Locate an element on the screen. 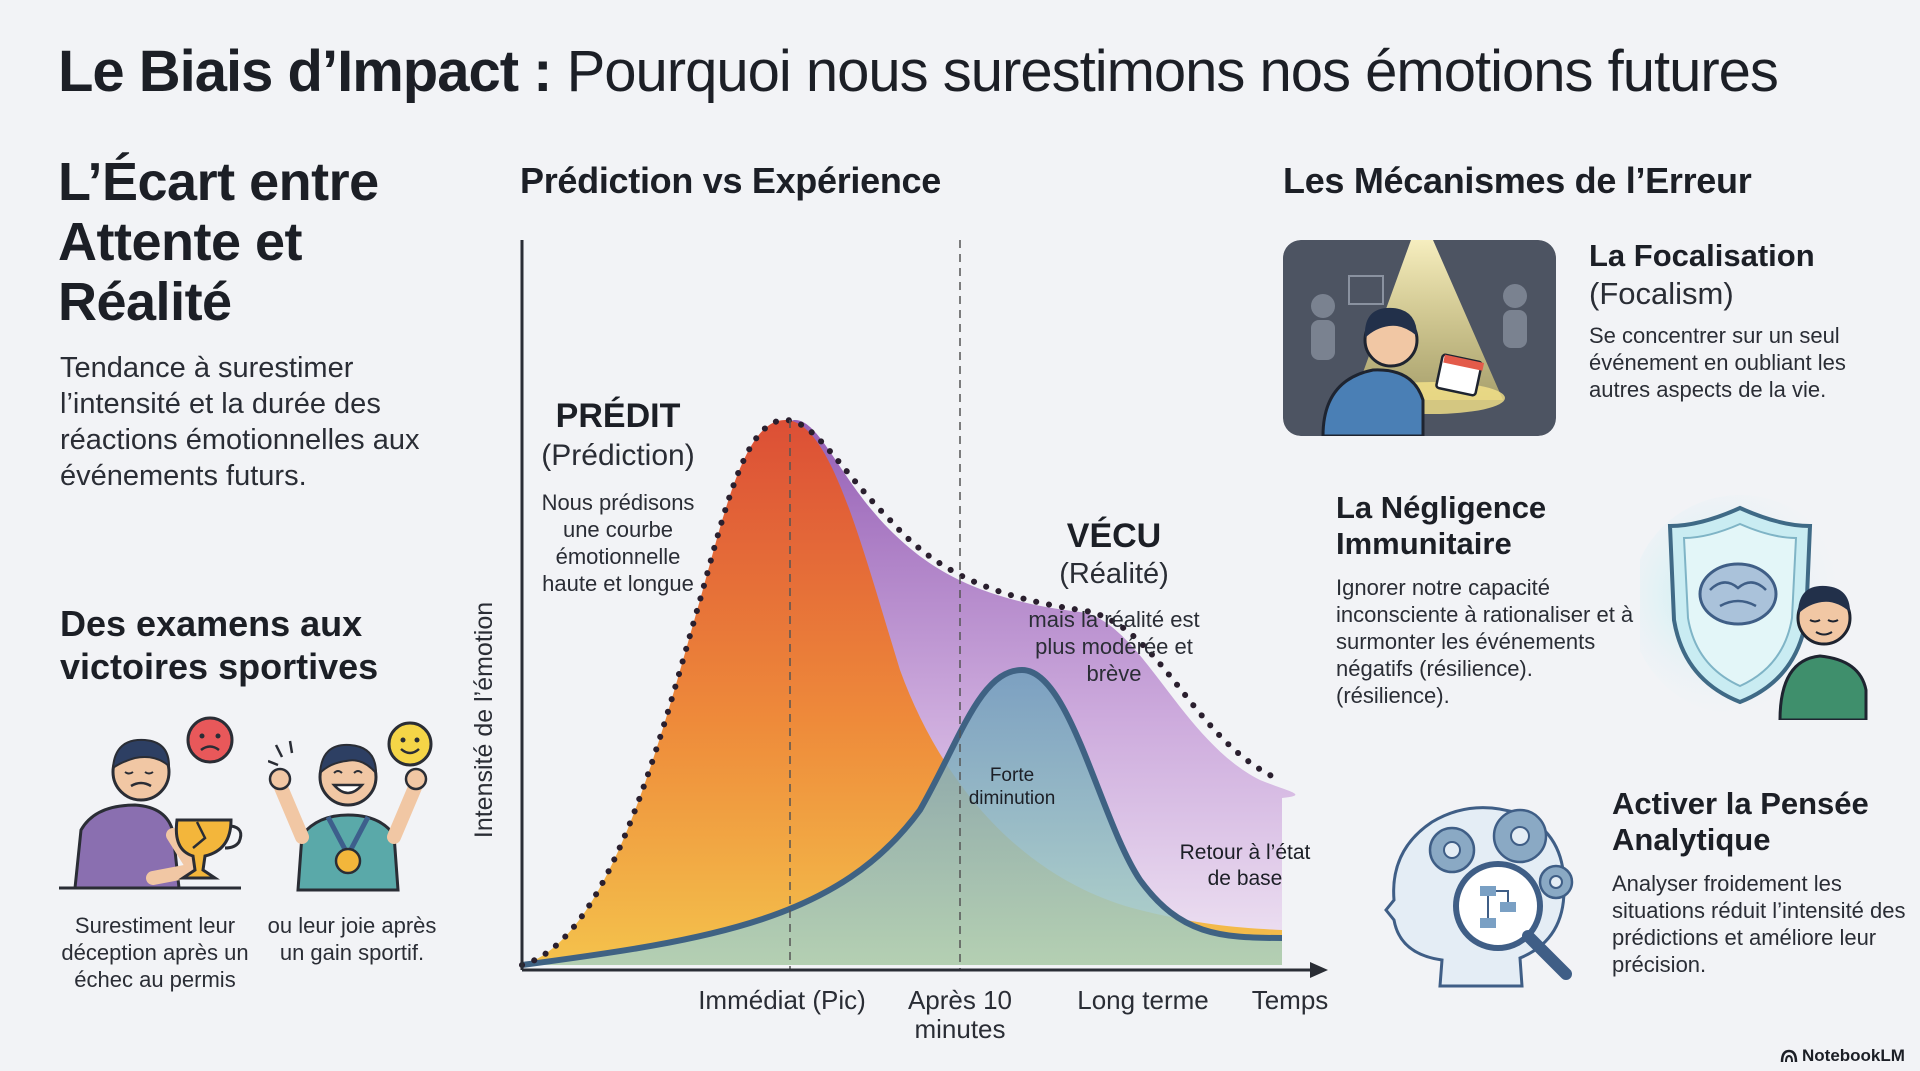 The image size is (1920, 1071). experienced-desc-1: mais la réalité est is located at coordinates (1113, 619).